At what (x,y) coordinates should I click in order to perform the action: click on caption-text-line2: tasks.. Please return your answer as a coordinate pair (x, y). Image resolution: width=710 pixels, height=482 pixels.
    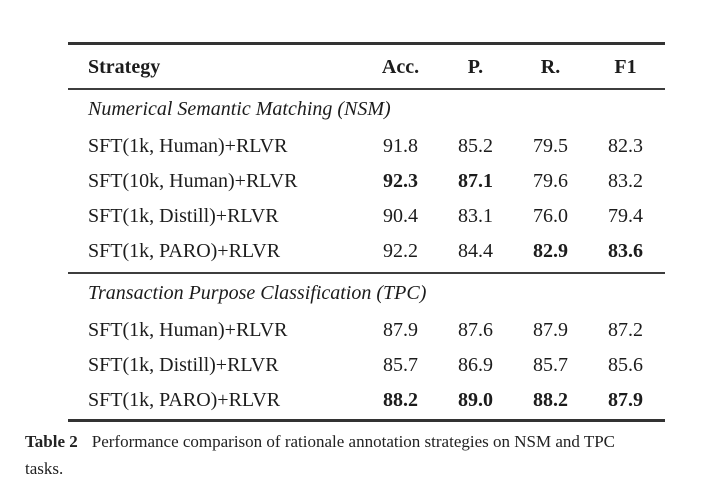
    Looking at the image, I should click on (44, 468).